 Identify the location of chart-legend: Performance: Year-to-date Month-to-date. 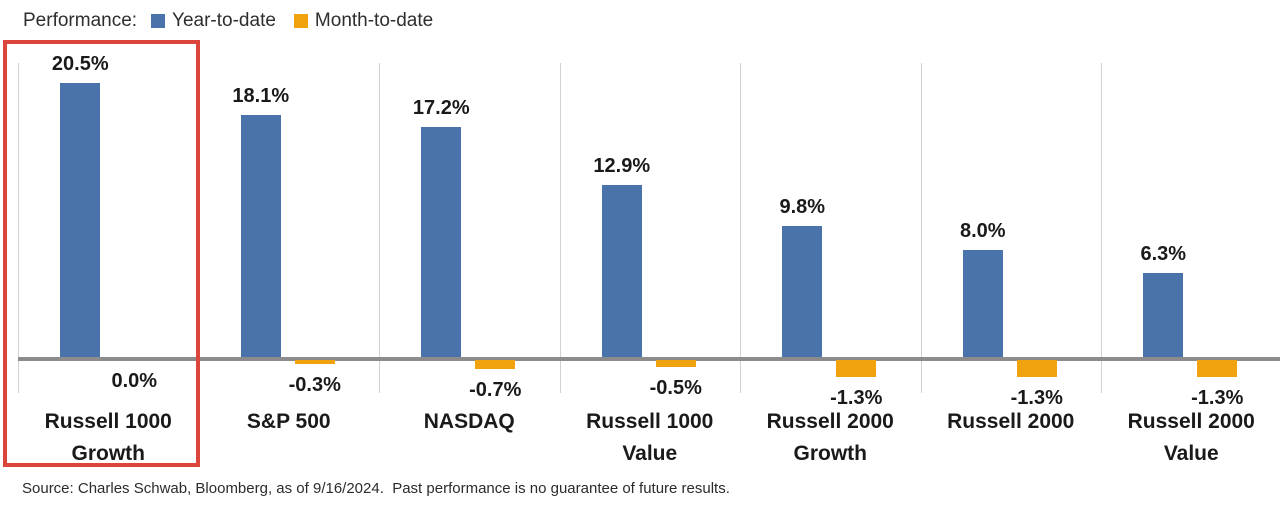
(237, 21).